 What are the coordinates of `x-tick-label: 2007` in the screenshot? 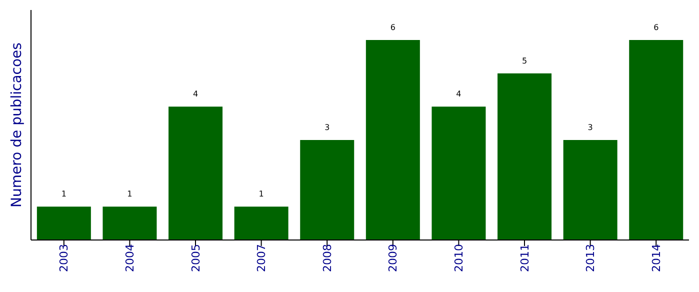 It's located at (261, 258).